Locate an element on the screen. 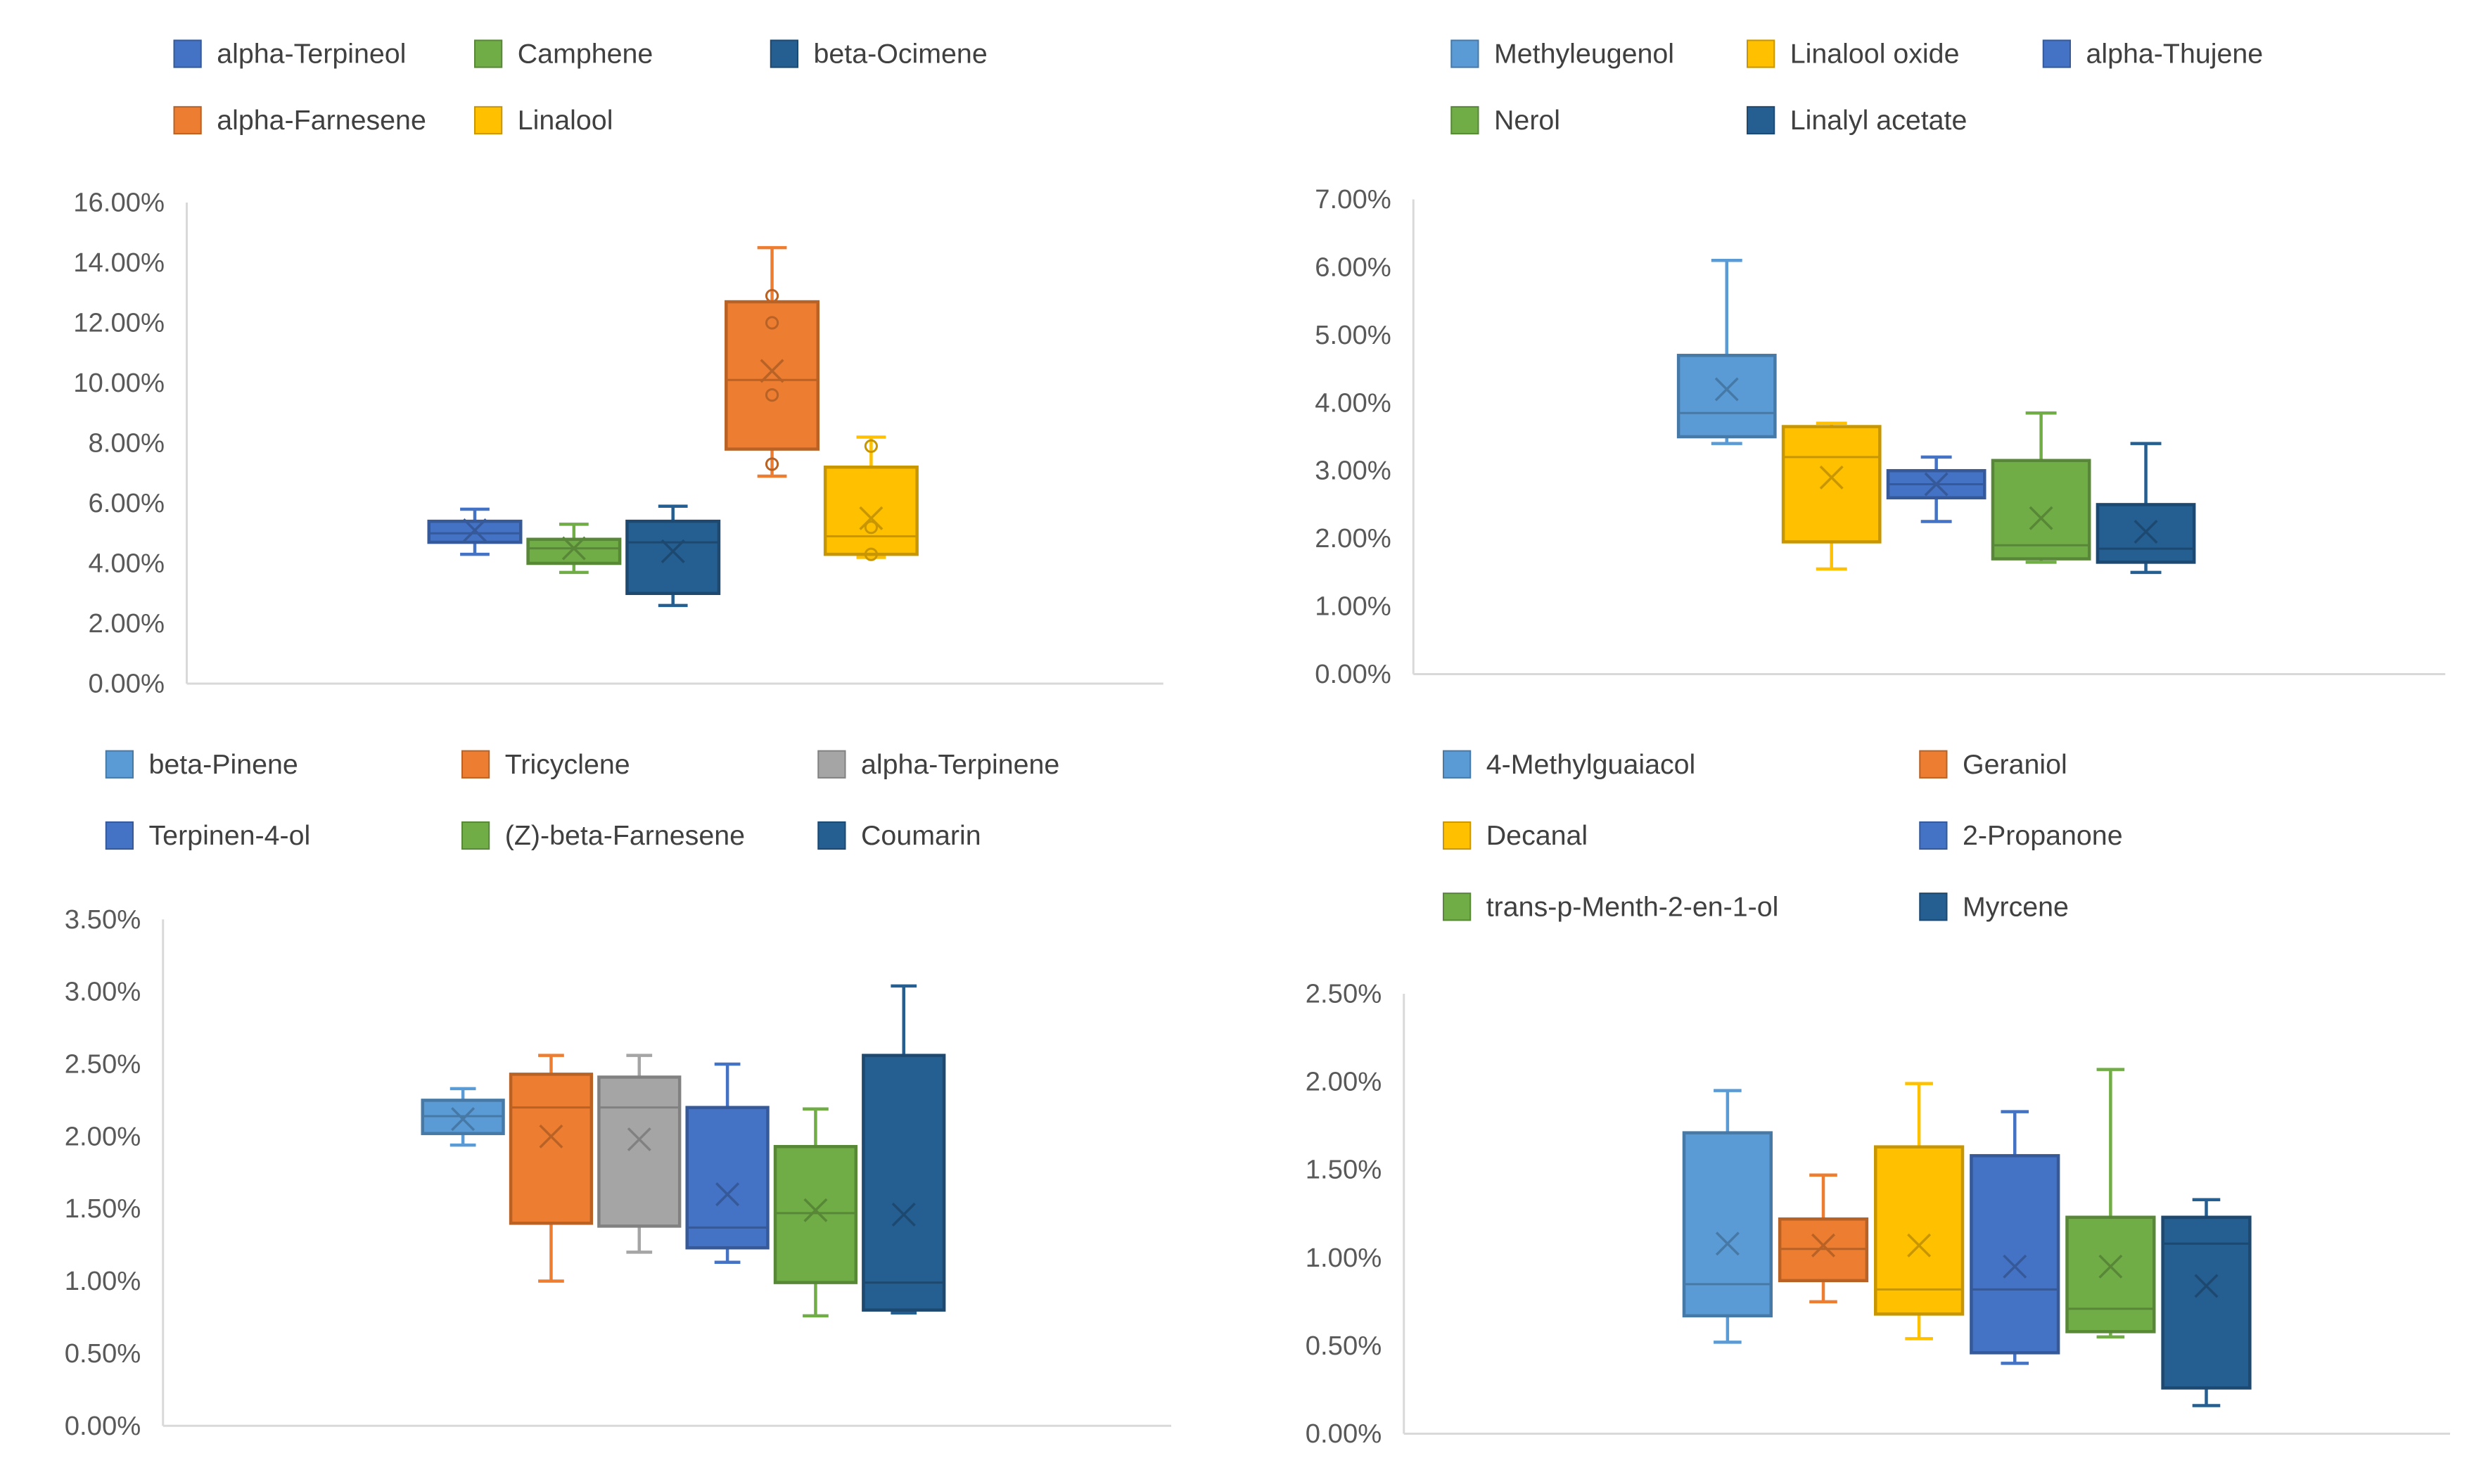 The image size is (2481, 1484). legend-item: alpha-Thujene is located at coordinates (2153, 55).